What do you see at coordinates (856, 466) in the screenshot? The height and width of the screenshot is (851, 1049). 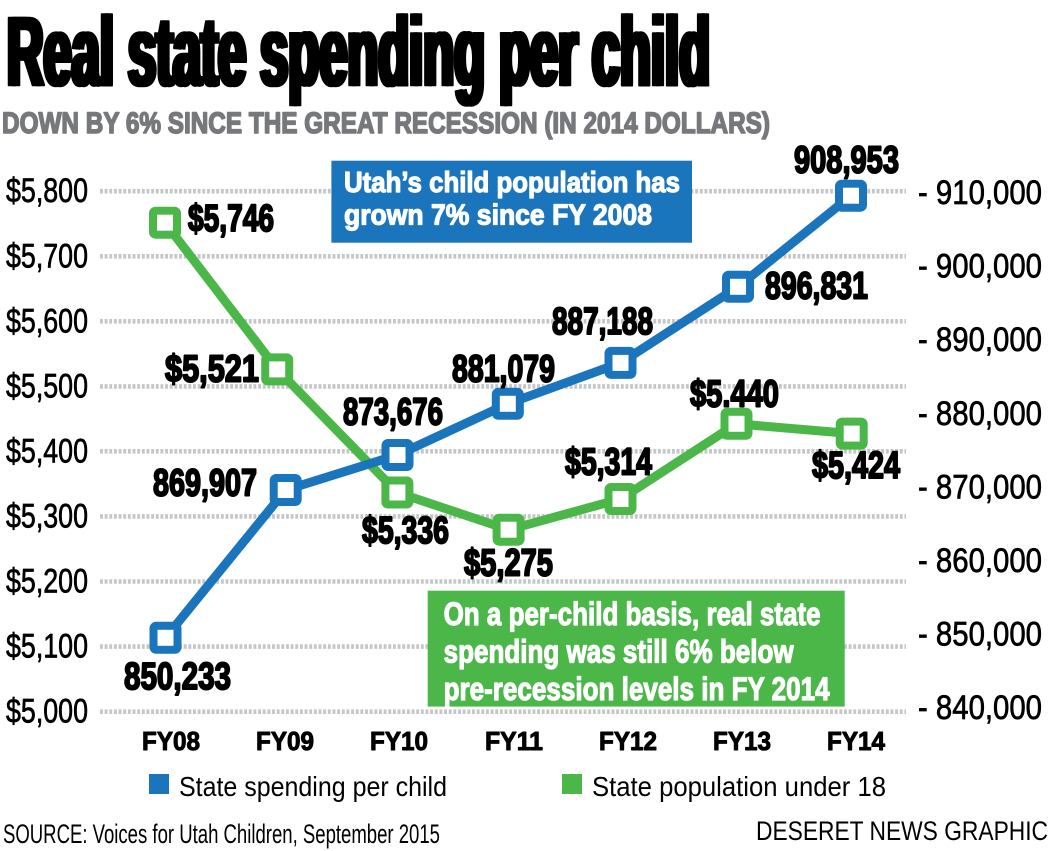 I see `svg-text: $5,424` at bounding box center [856, 466].